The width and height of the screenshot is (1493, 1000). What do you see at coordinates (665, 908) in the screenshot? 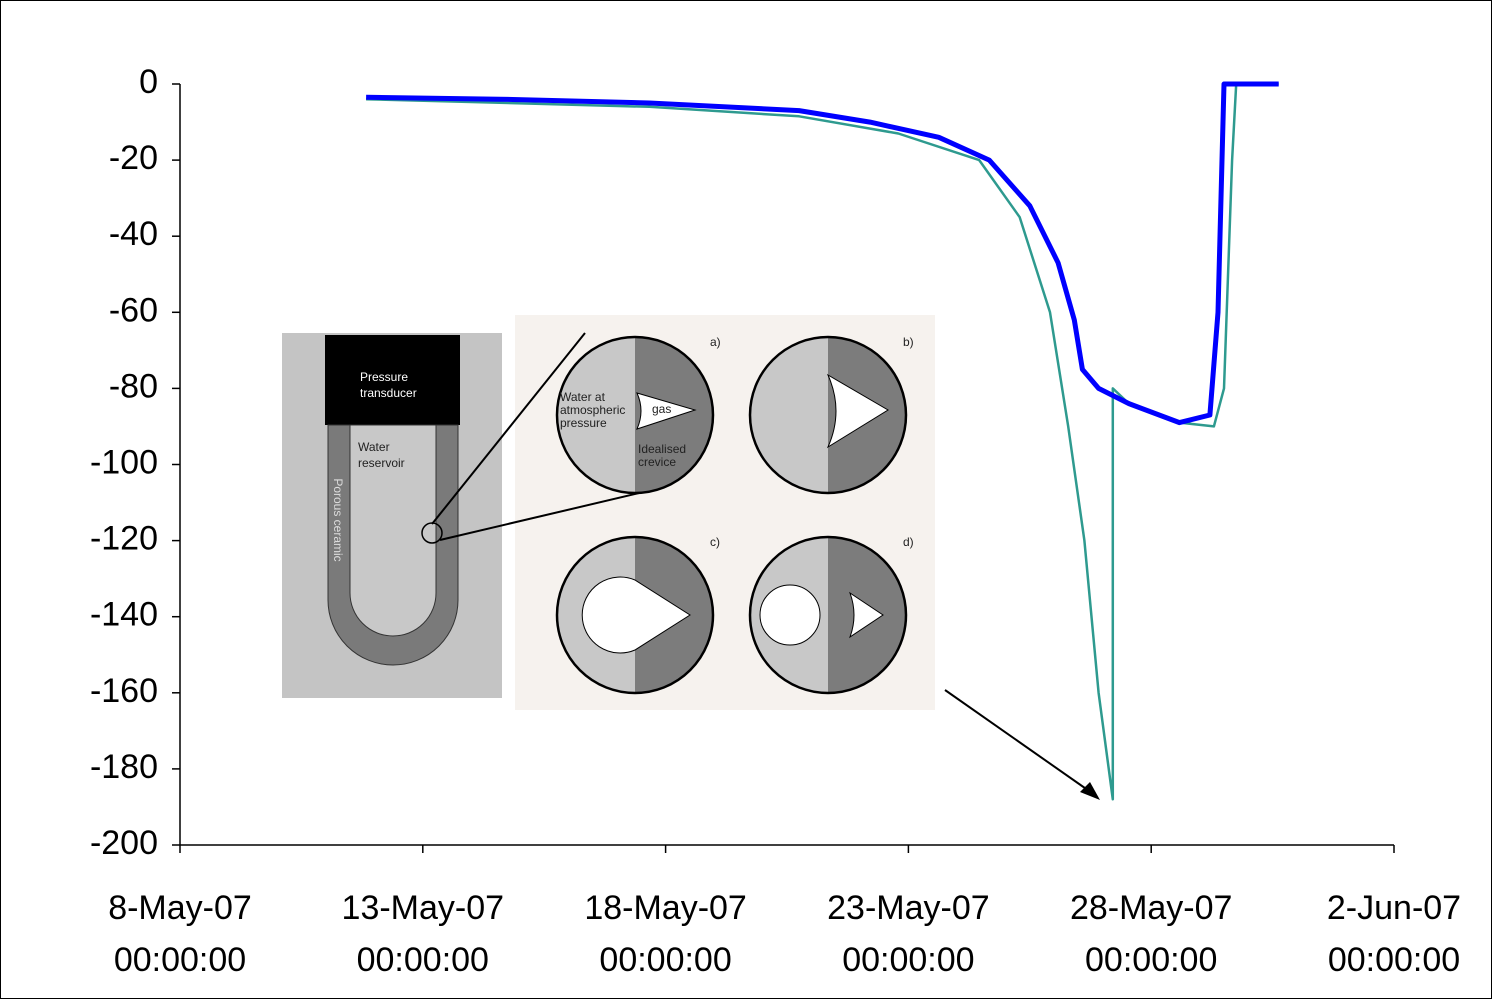
I see `x-tick-label: 18-May-07` at bounding box center [665, 908].